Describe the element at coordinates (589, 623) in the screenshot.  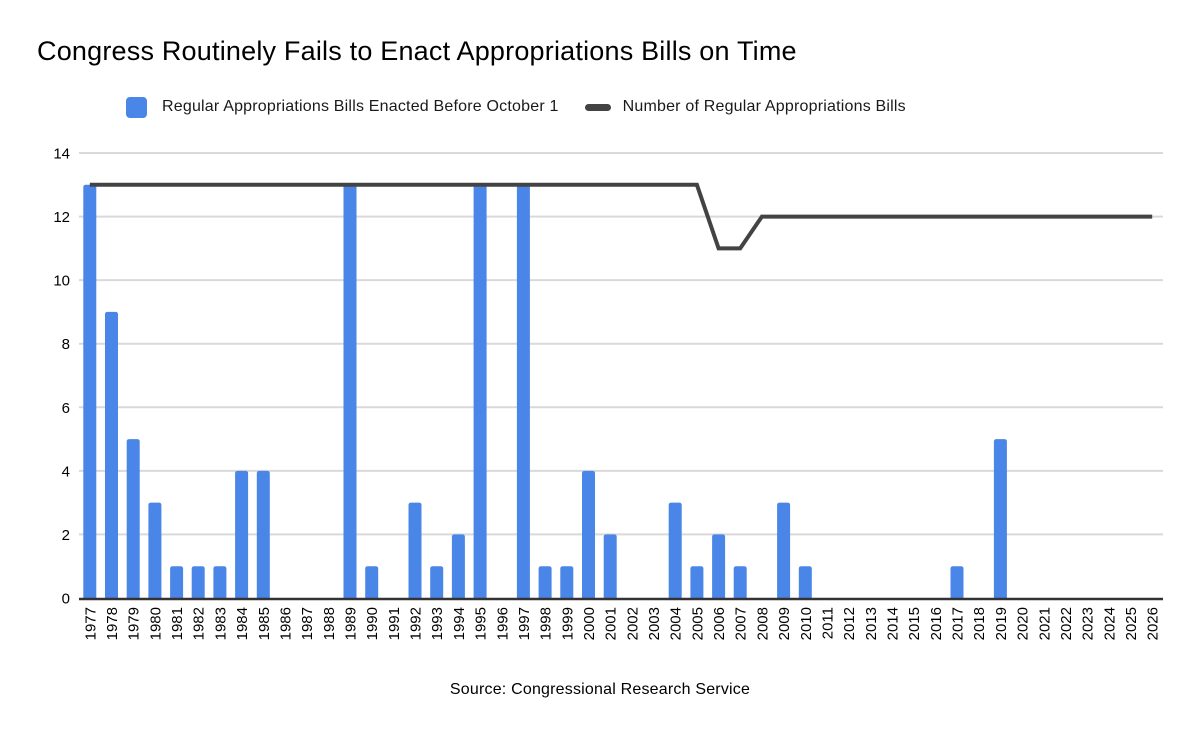
I see `x-tick-label: 2000` at that location.